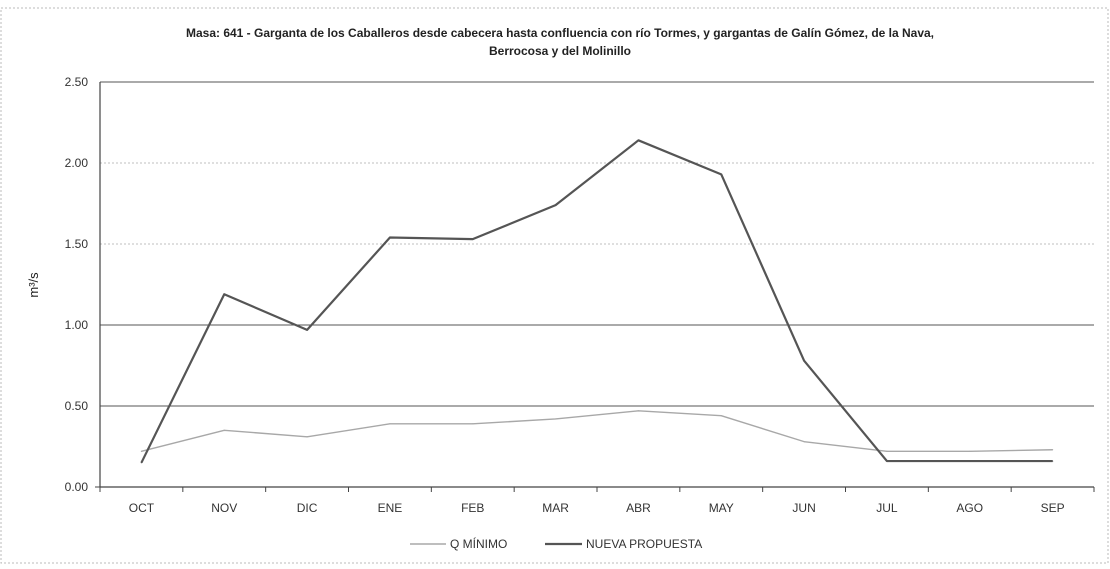  Describe the element at coordinates (472, 508) in the screenshot. I see `x-tick-label: FEB` at that location.